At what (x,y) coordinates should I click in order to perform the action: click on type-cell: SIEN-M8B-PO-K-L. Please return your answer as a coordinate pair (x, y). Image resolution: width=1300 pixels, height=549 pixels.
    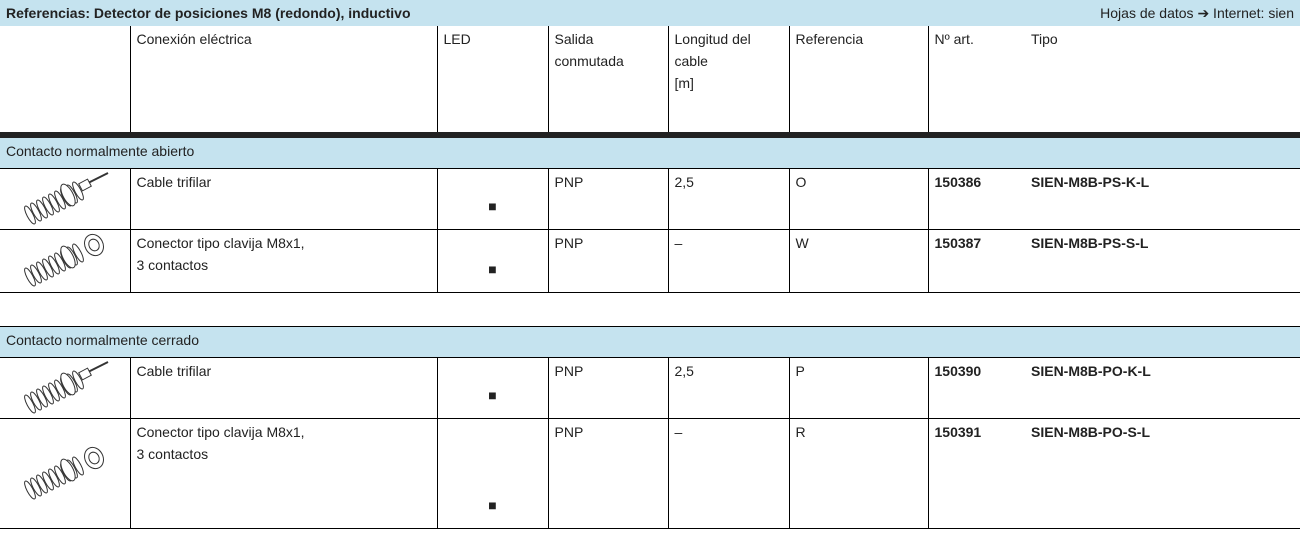
    Looking at the image, I should click on (1162, 388).